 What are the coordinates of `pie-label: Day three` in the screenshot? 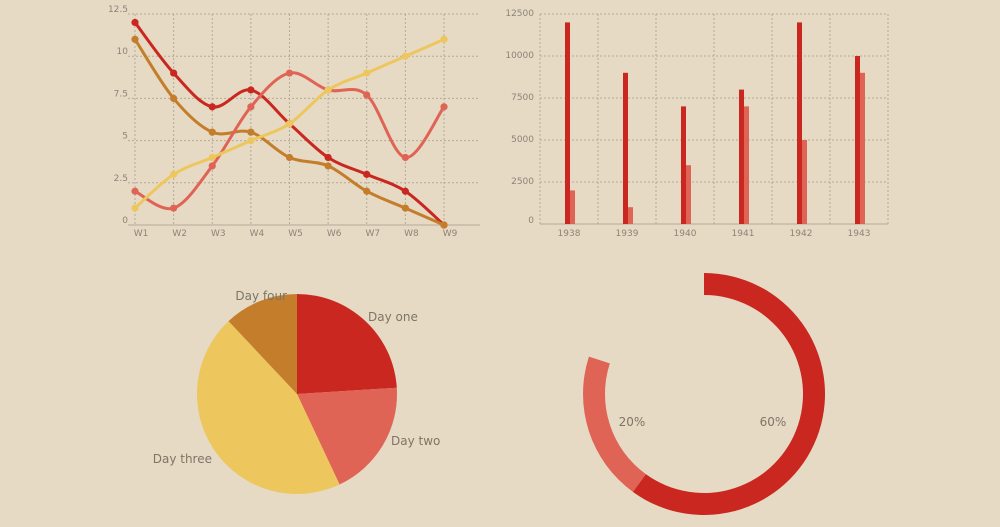 It's located at (182, 459).